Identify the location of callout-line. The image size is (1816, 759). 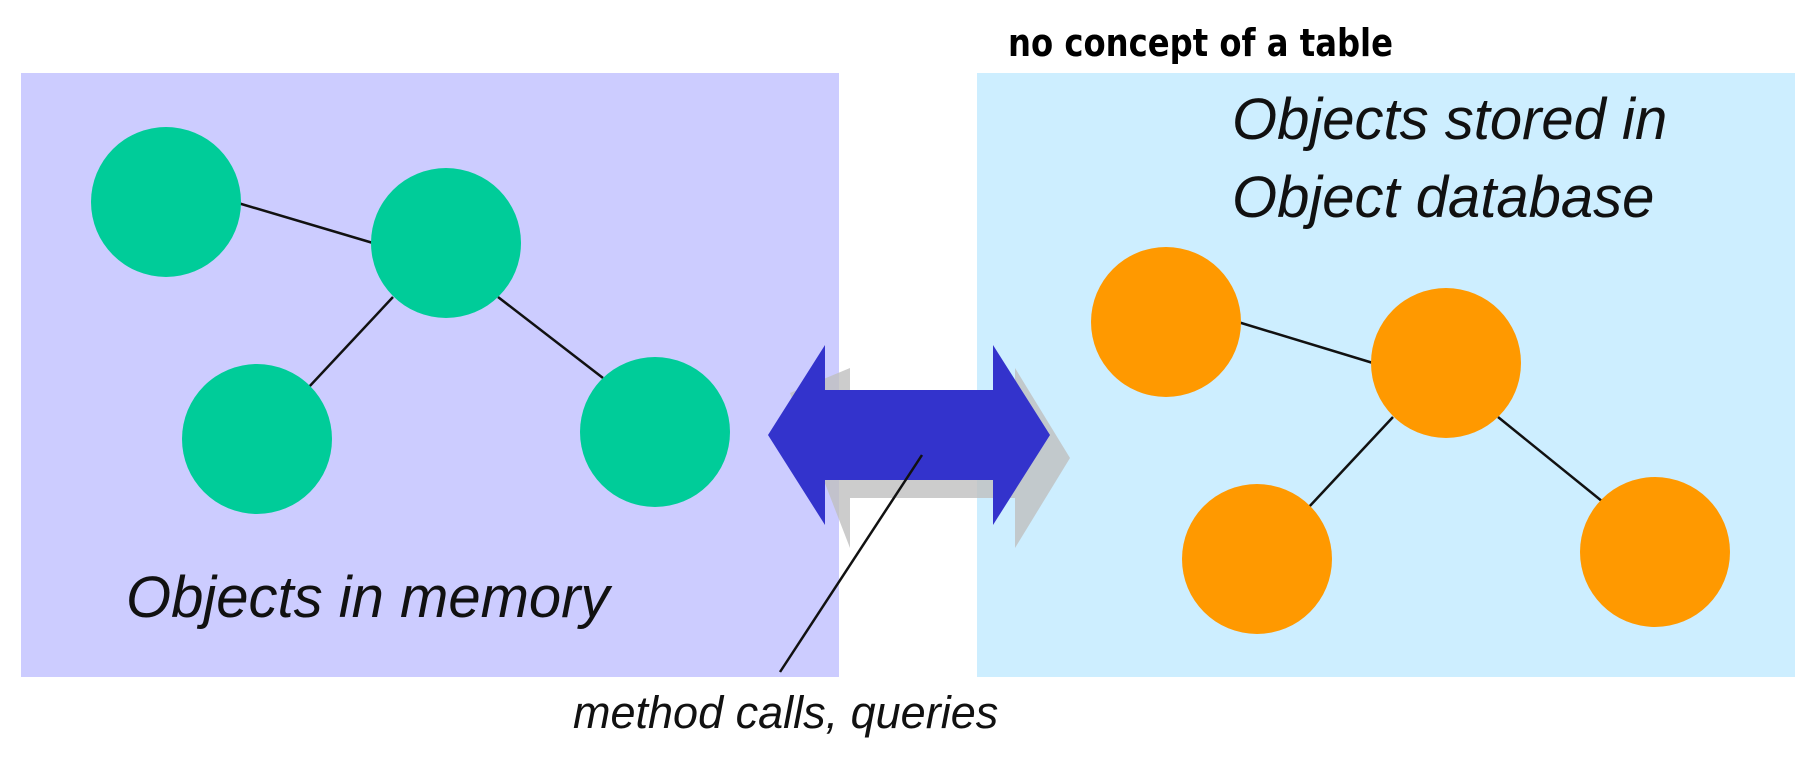
(851, 563).